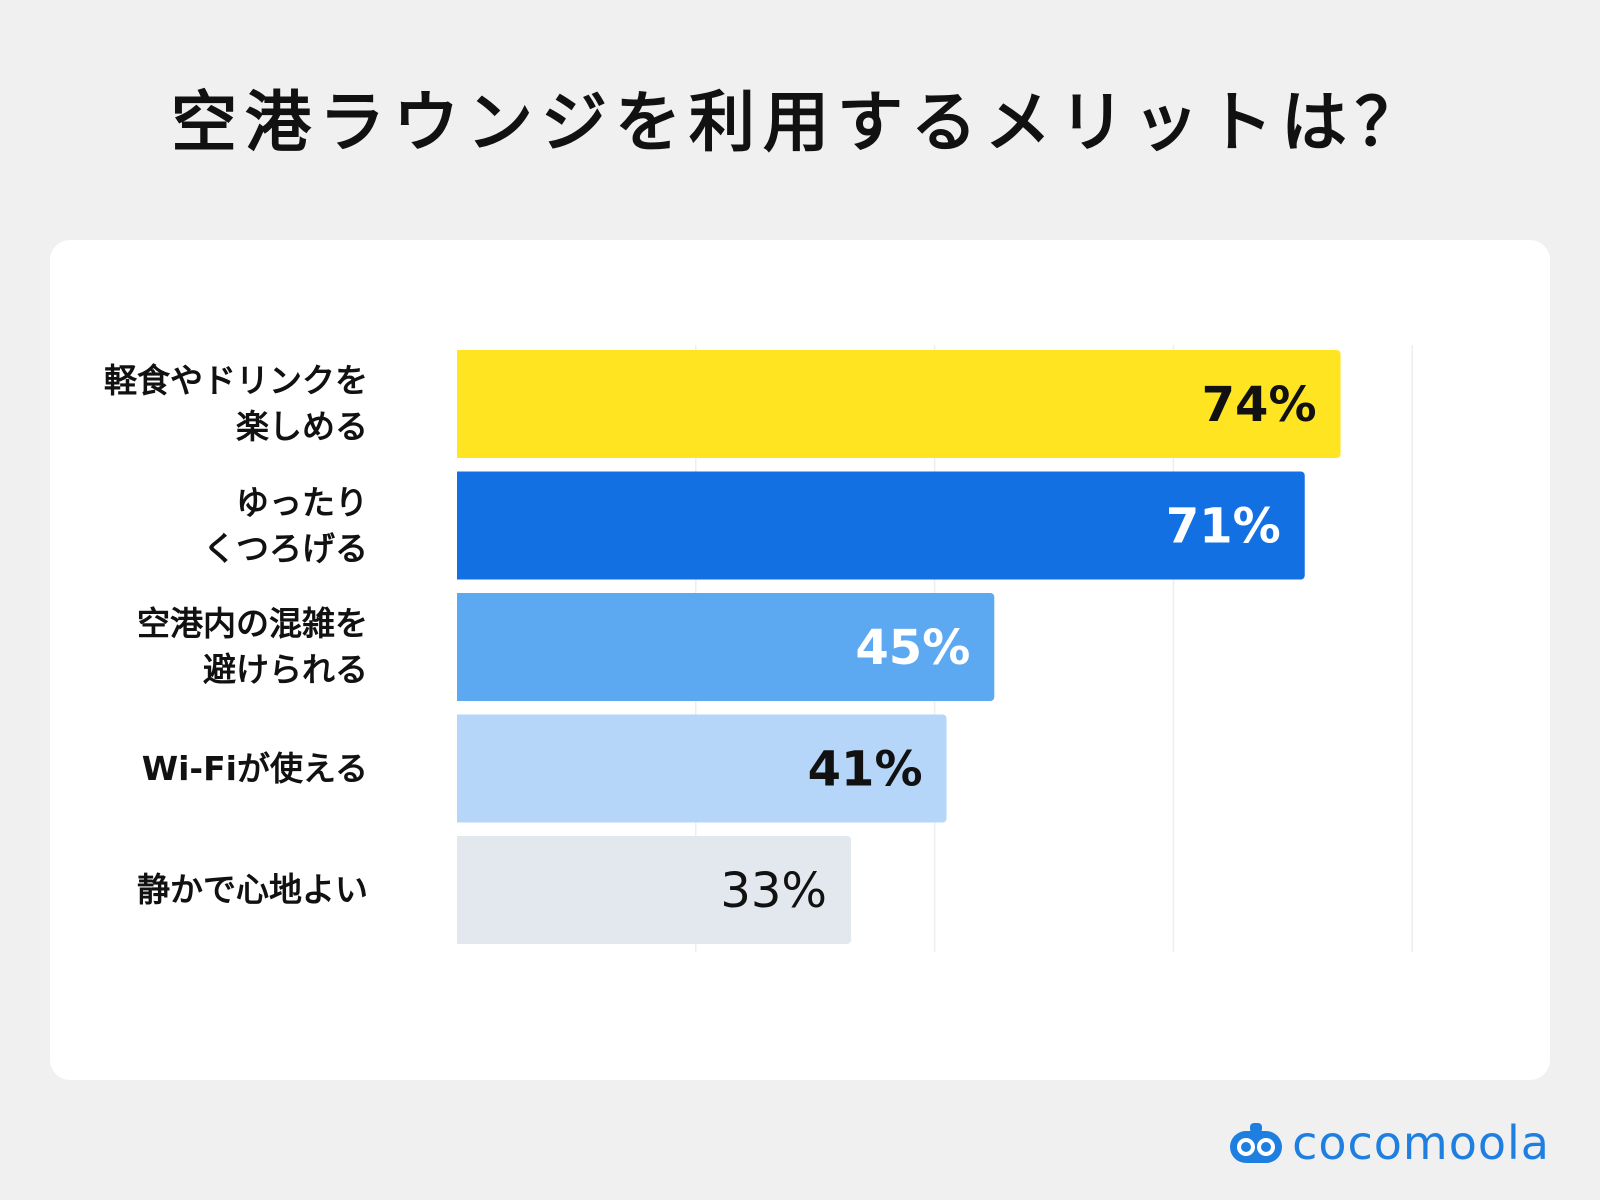  What do you see at coordinates (800, 122) in the screenshot?
I see `page-title: 空港ラウンジを利用するメリットは？` at bounding box center [800, 122].